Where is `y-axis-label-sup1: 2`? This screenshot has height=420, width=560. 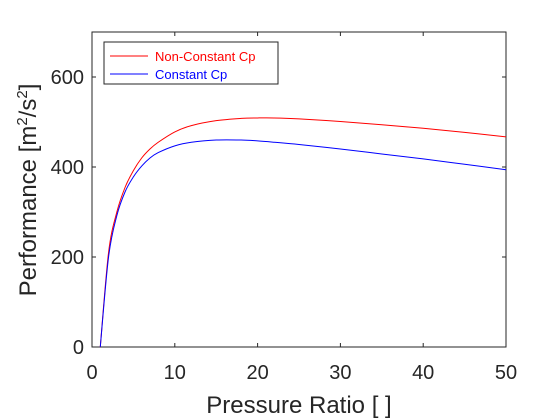
y-axis-label-sup1: 2 is located at coordinates (22, 121).